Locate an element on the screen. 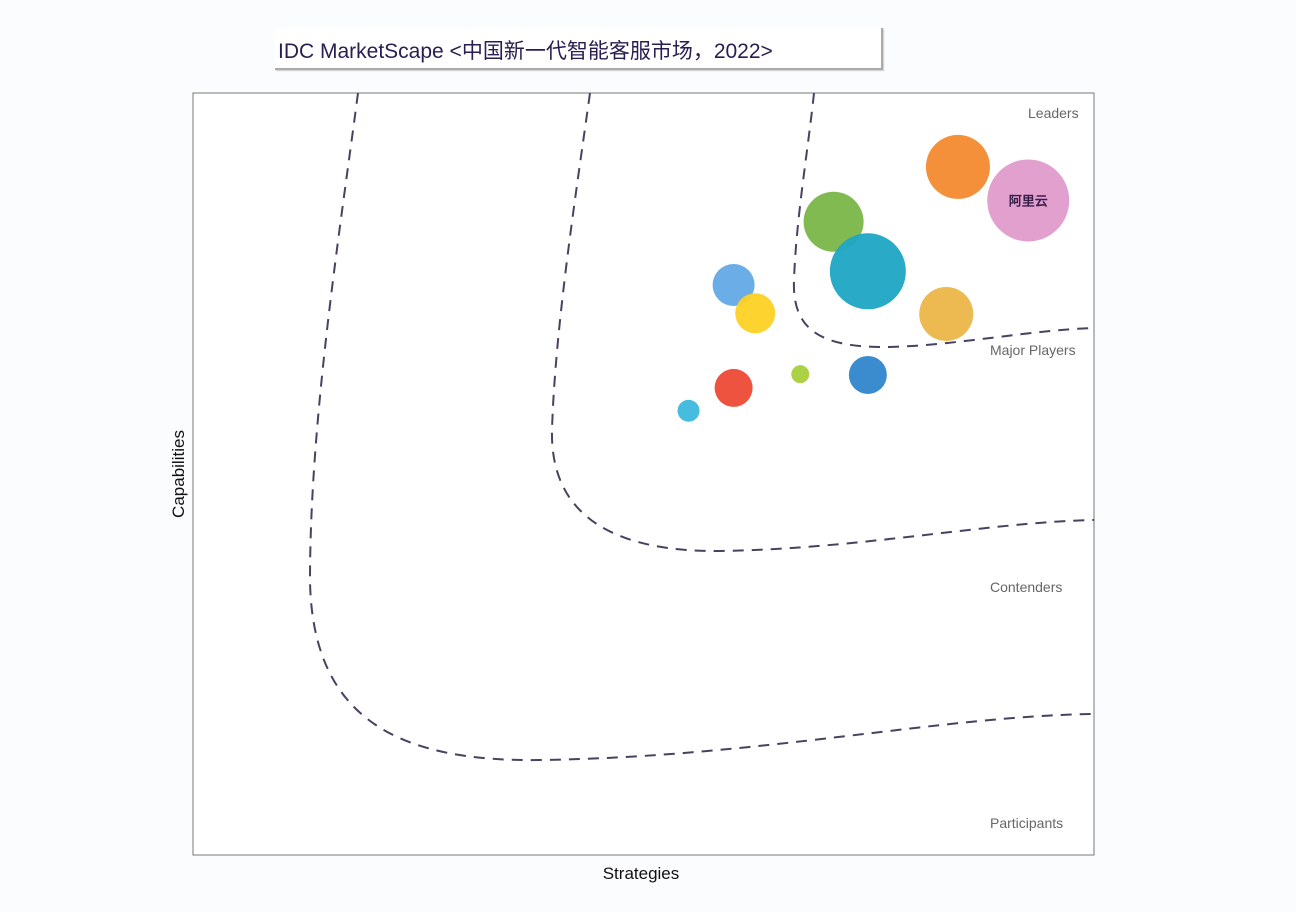  segment-label-leaders: Leaders is located at coordinates (1053, 113).